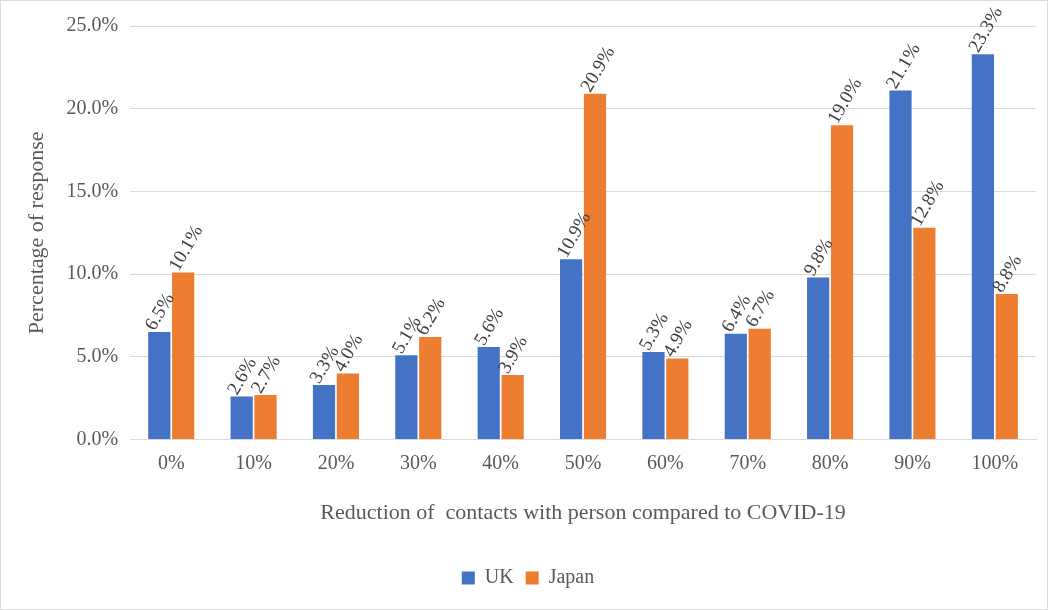 The width and height of the screenshot is (1048, 610). What do you see at coordinates (97, 355) in the screenshot?
I see `y-tick-label: 5.0%` at bounding box center [97, 355].